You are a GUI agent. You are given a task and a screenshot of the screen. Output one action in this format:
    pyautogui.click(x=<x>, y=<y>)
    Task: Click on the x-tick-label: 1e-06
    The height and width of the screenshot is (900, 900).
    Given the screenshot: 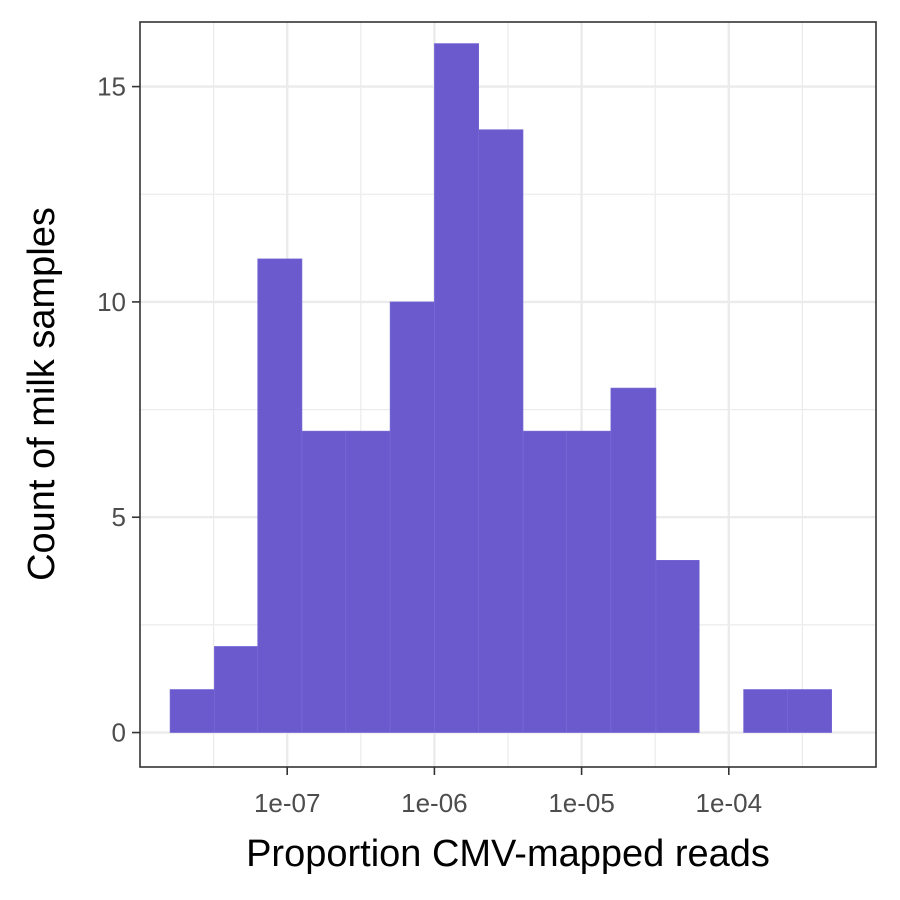 What is the action you would take?
    pyautogui.click(x=434, y=803)
    